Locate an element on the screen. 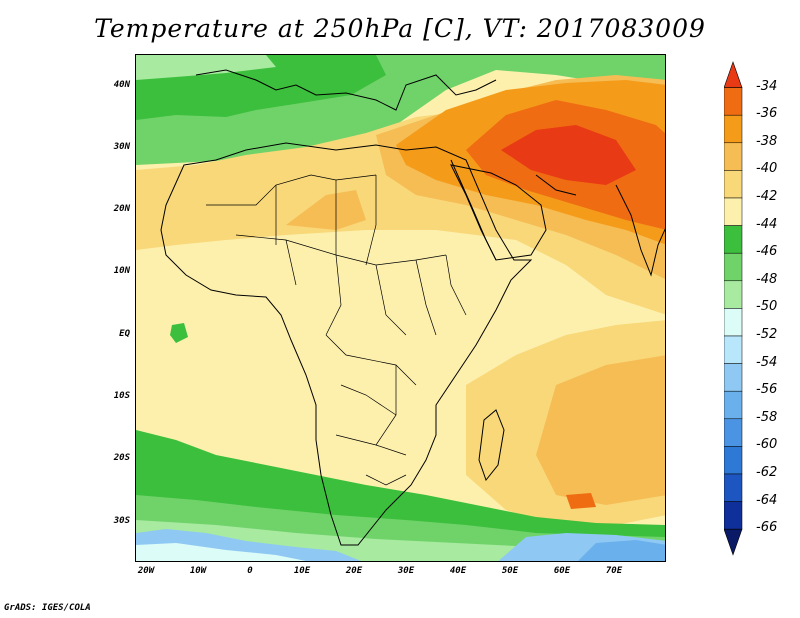 This screenshot has height=618, width=800. field-orange-south is located at coordinates (600, 430).